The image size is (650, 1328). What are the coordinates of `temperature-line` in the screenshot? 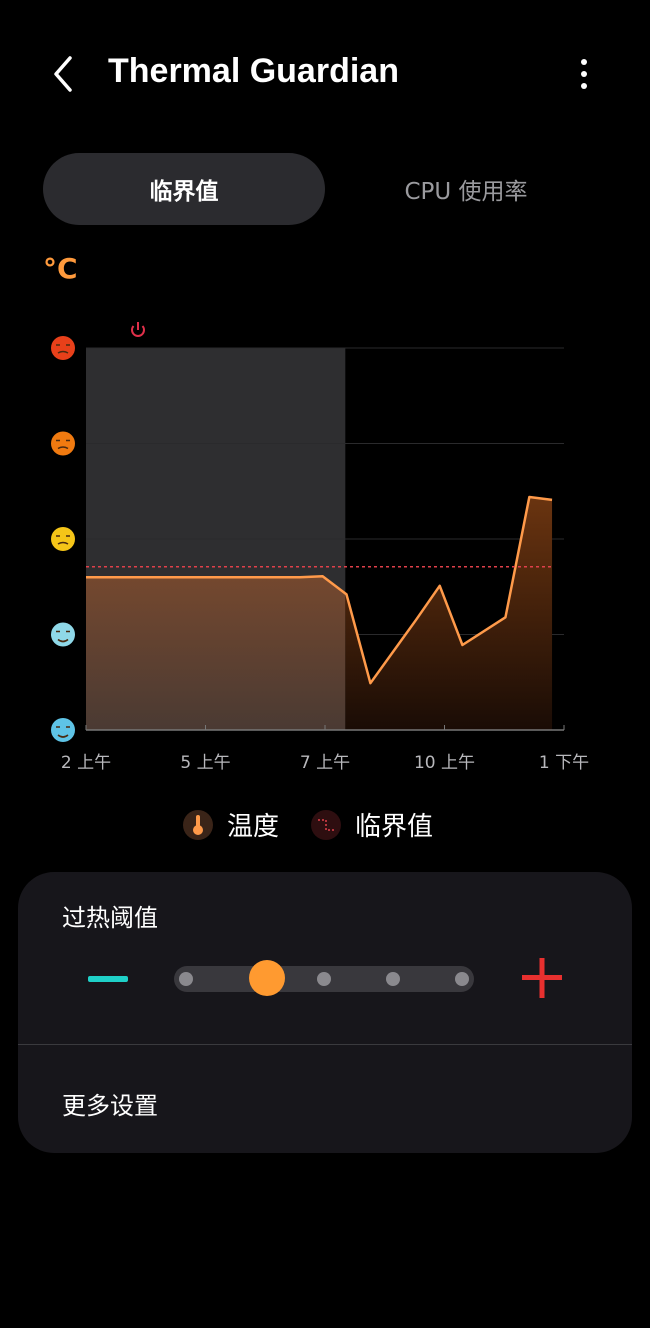 It's located at (319, 590).